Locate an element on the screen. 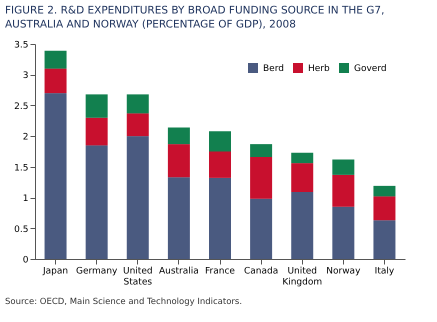  y-tick-label: 1 is located at coordinates (25, 199).